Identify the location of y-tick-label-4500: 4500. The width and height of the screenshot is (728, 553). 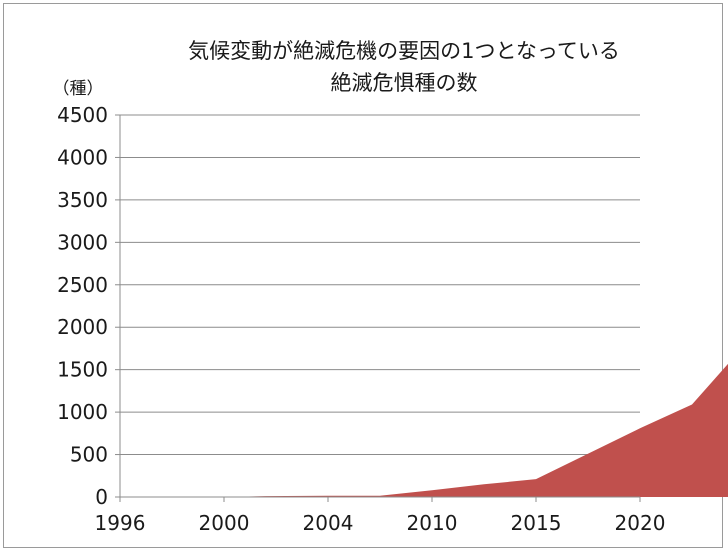
(82, 115).